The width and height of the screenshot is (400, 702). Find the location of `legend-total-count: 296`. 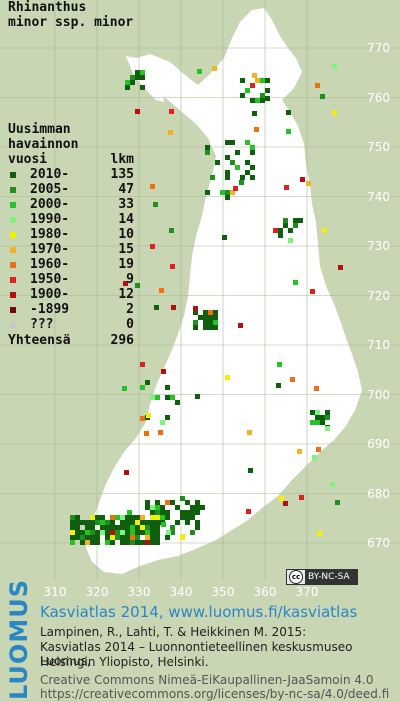

legend-total-count: 296 is located at coordinates (122, 340).